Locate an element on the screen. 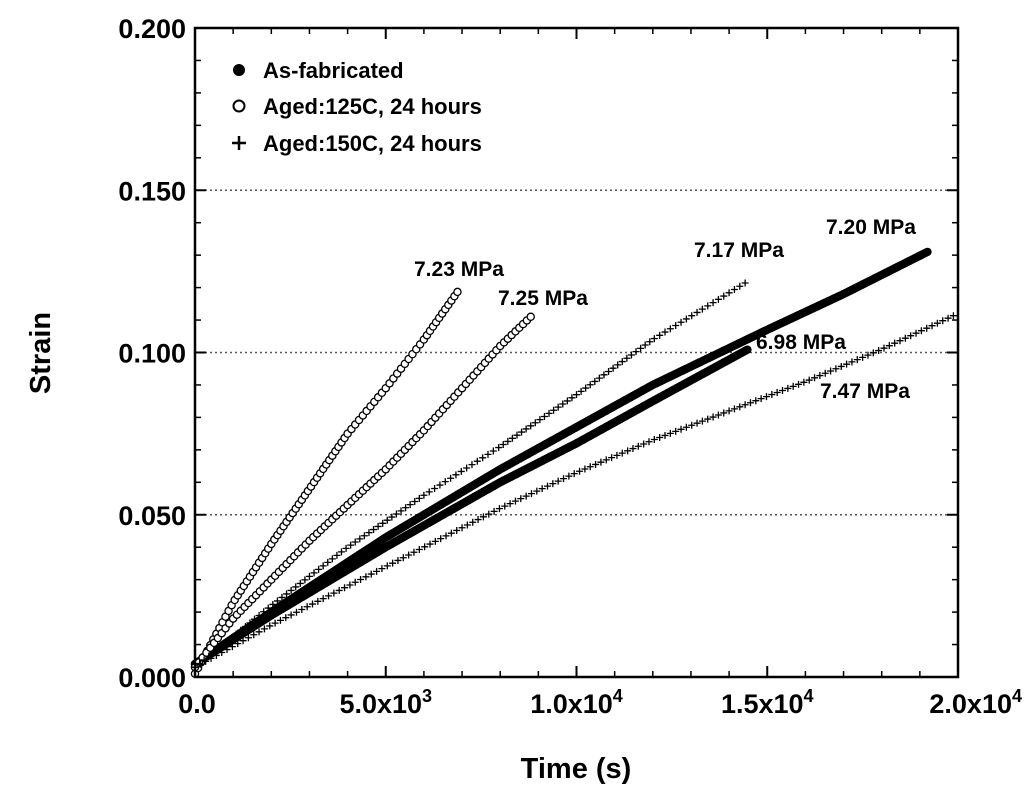  stress-label: 6.98 MPa is located at coordinates (801, 342).